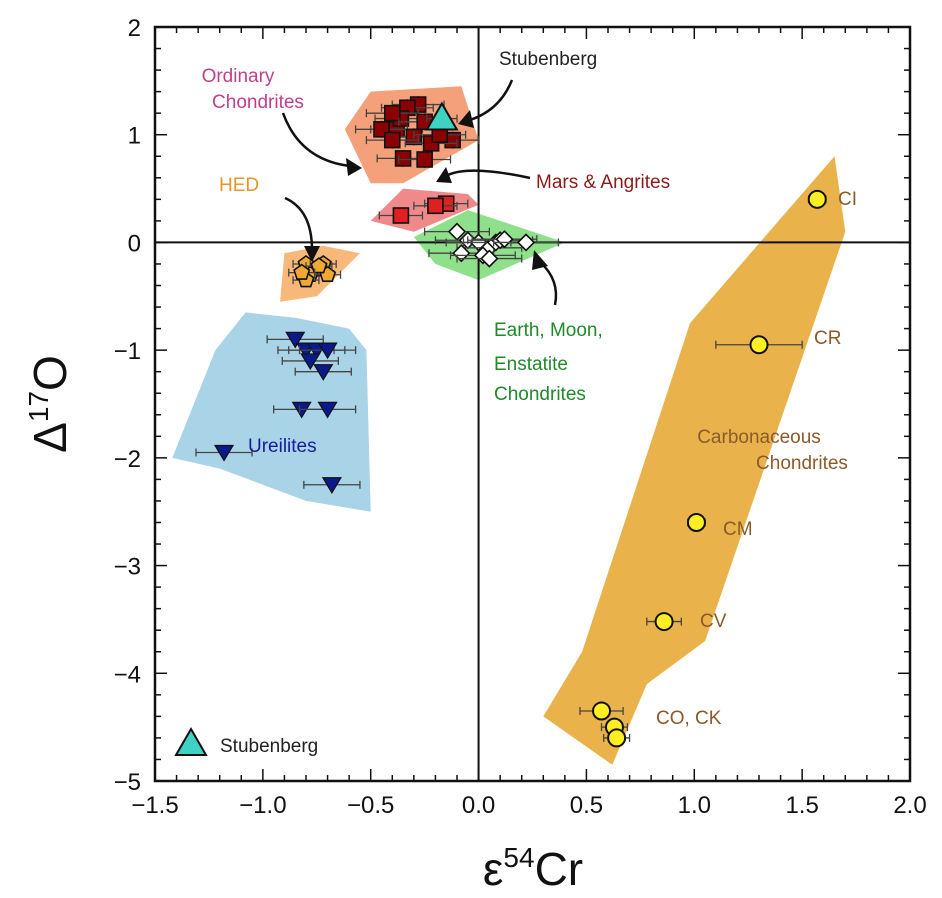 The width and height of the screenshot is (942, 898). I want to click on arrow-mars-head, so click(444, 175).